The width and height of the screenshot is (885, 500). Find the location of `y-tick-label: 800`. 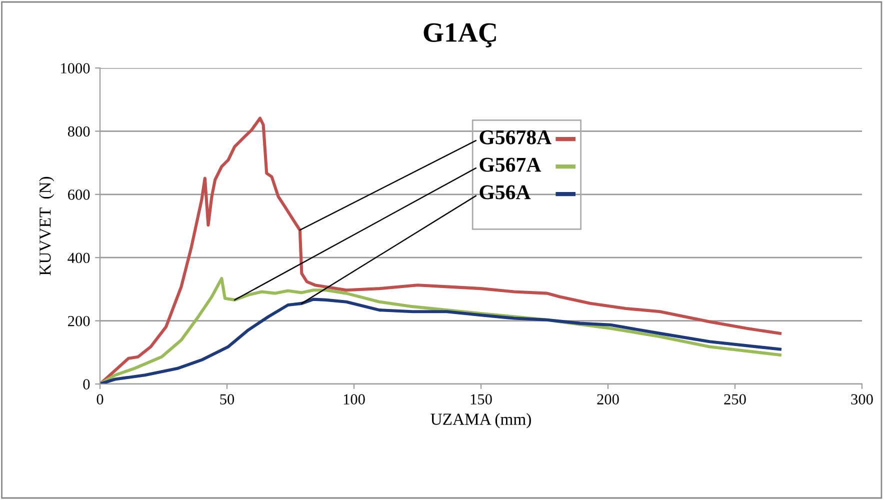

y-tick-label: 800 is located at coordinates (79, 131).